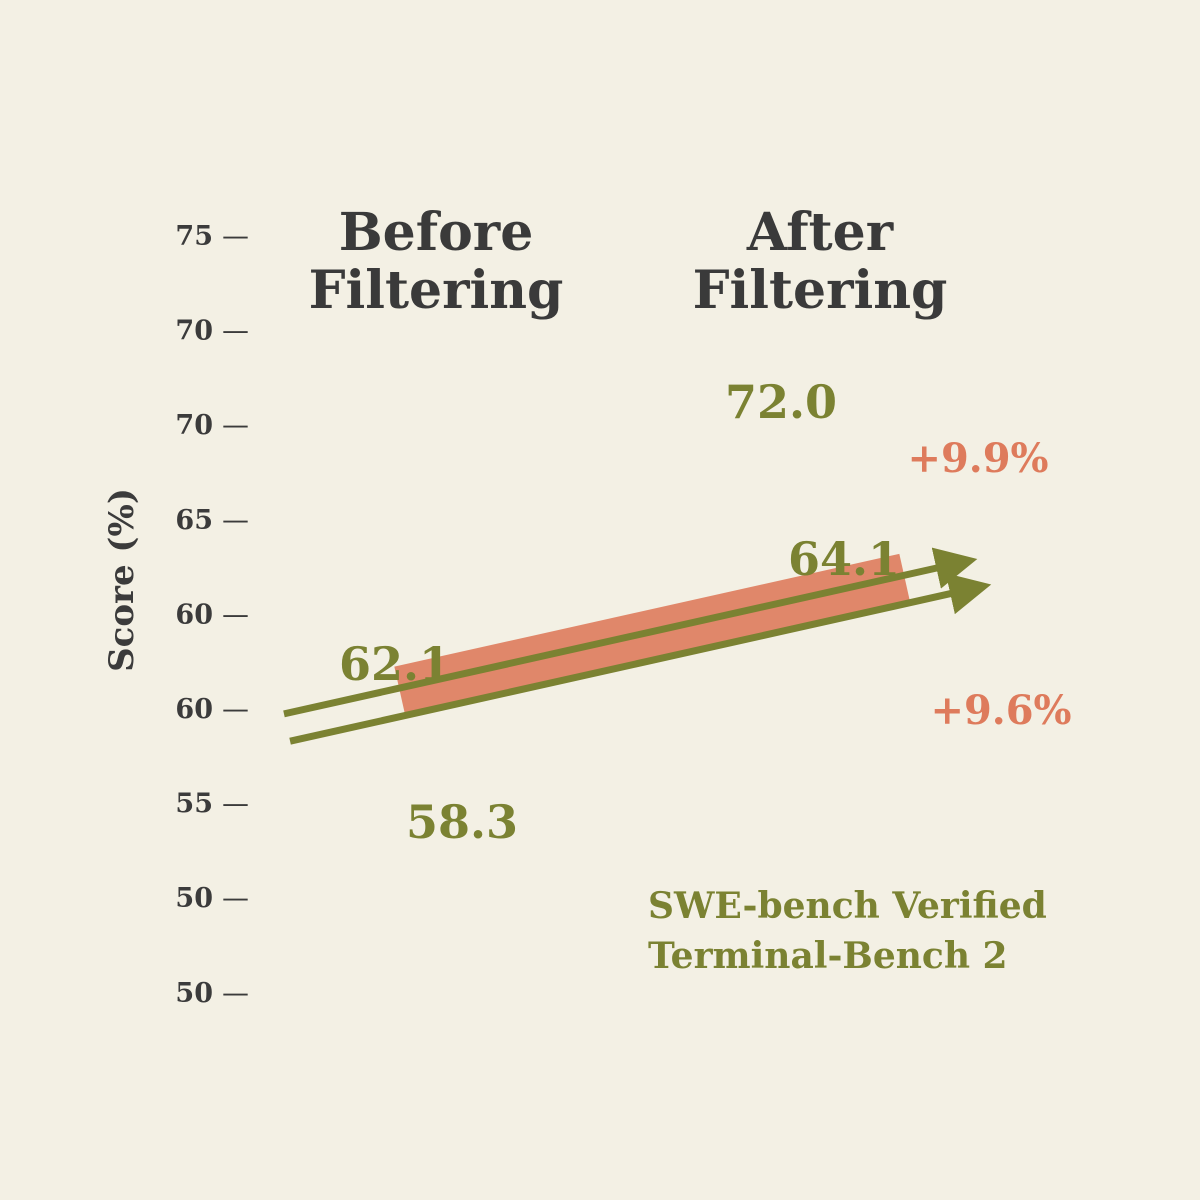 The width and height of the screenshot is (1200, 1200). I want to click on y-tick-label: 55, so click(194, 804).